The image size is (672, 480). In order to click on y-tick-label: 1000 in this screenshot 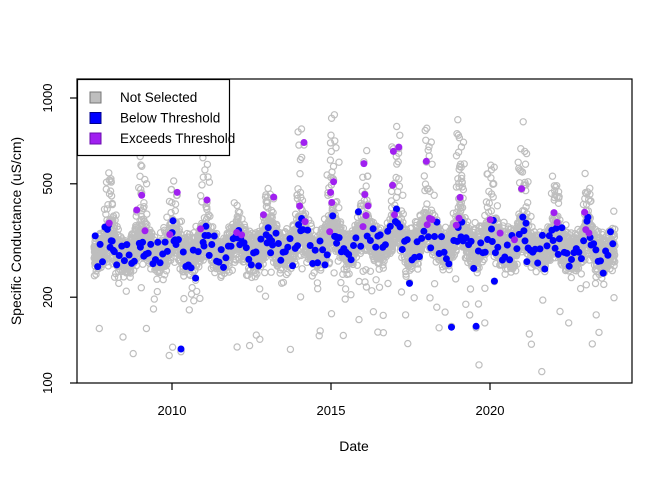, I will do `click(47, 98)`.